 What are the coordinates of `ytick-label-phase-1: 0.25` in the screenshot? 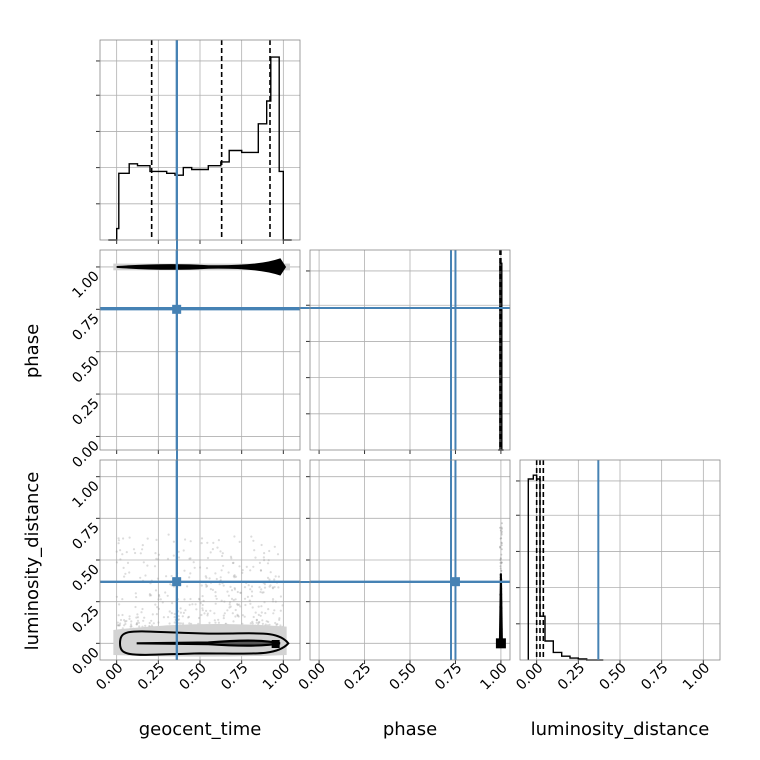 It's located at (85, 411).